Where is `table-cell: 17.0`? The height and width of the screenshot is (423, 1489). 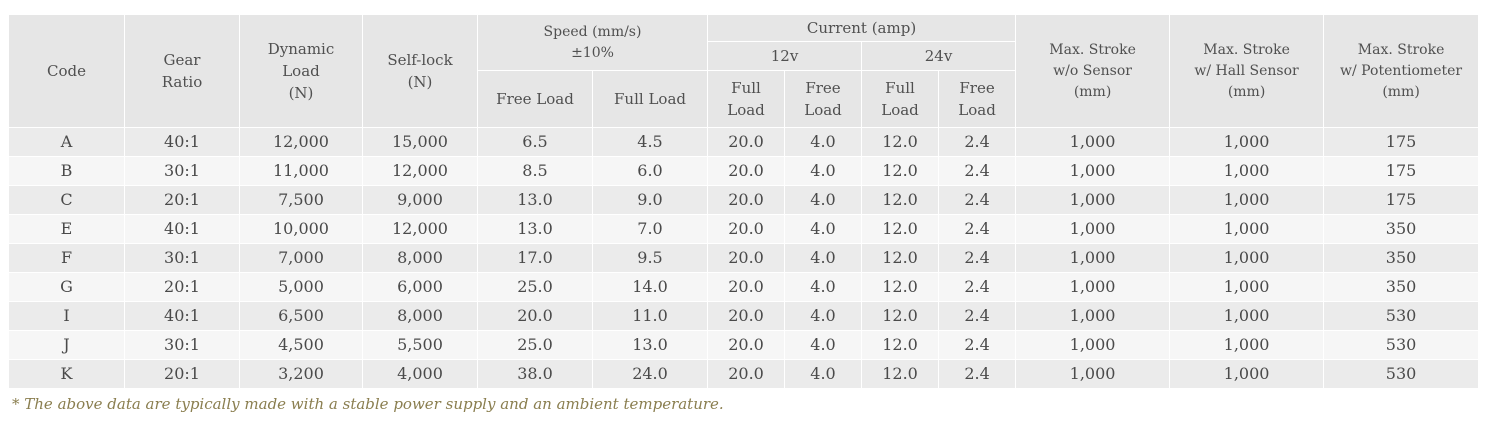
table-cell: 17.0 is located at coordinates (535, 258).